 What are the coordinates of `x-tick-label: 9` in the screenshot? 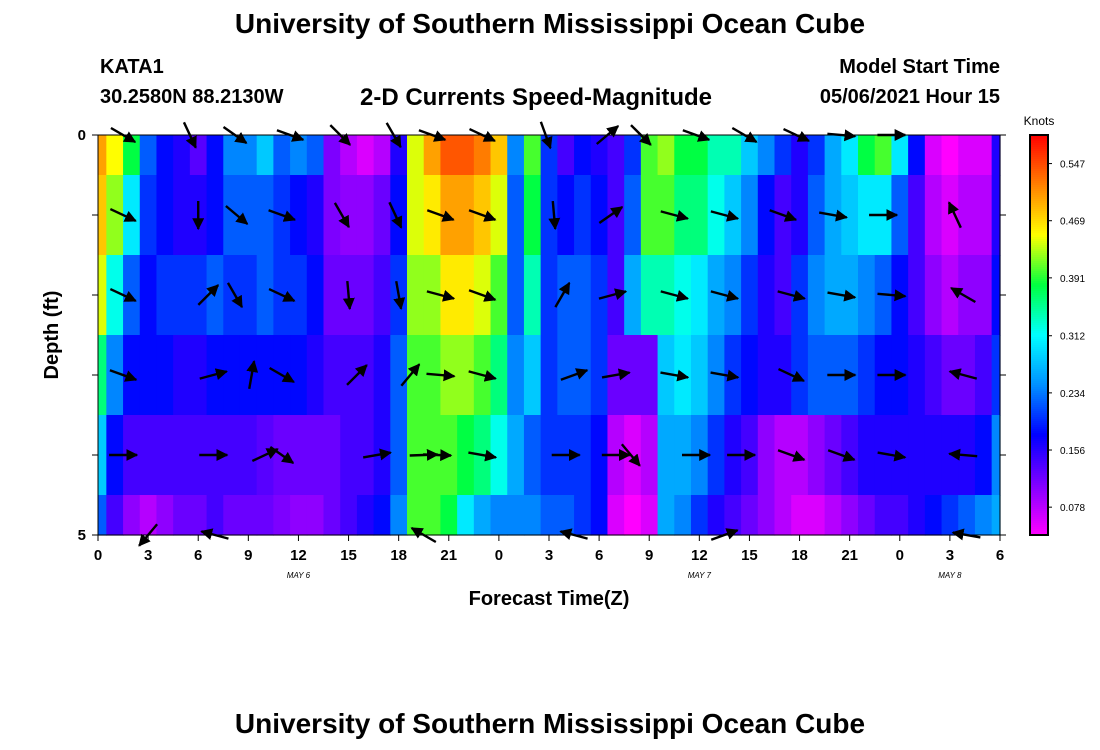 It's located at (248, 555).